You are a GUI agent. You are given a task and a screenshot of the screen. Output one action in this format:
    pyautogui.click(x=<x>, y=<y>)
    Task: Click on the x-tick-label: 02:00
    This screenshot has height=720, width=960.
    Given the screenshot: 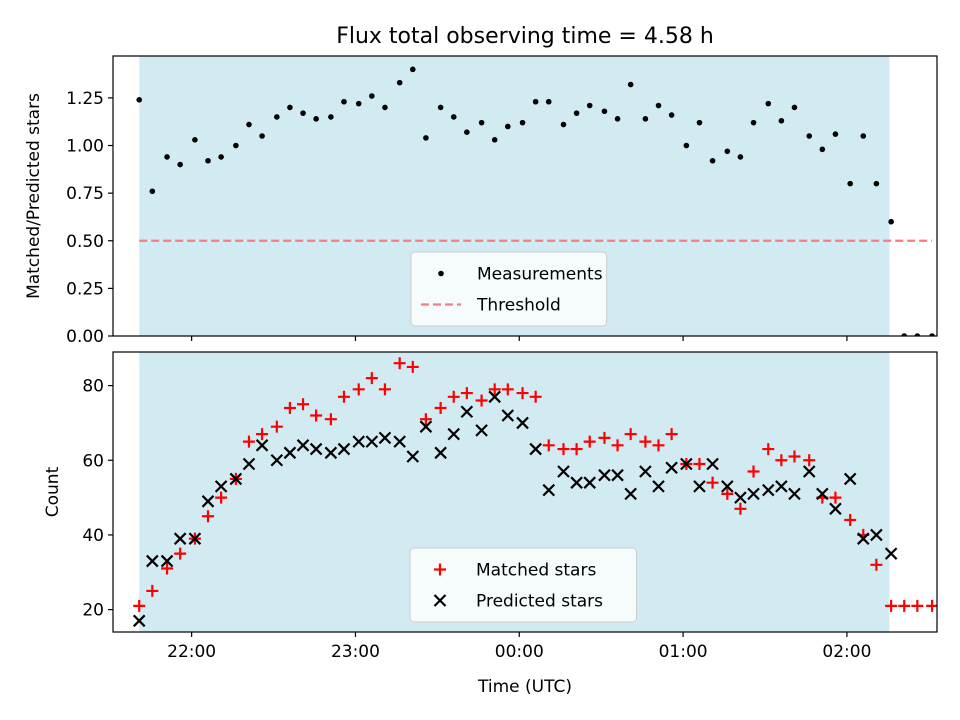 What is the action you would take?
    pyautogui.click(x=846, y=652)
    